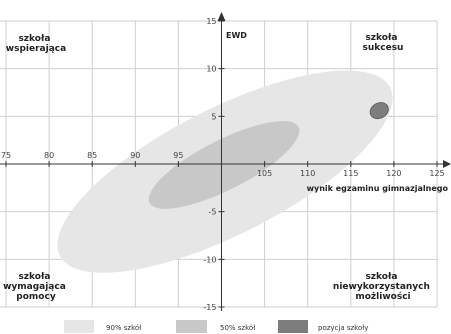 This screenshot has height=334, width=451. Describe the element at coordinates (6, 155) in the screenshot. I see `x-tick-label: 75` at that location.